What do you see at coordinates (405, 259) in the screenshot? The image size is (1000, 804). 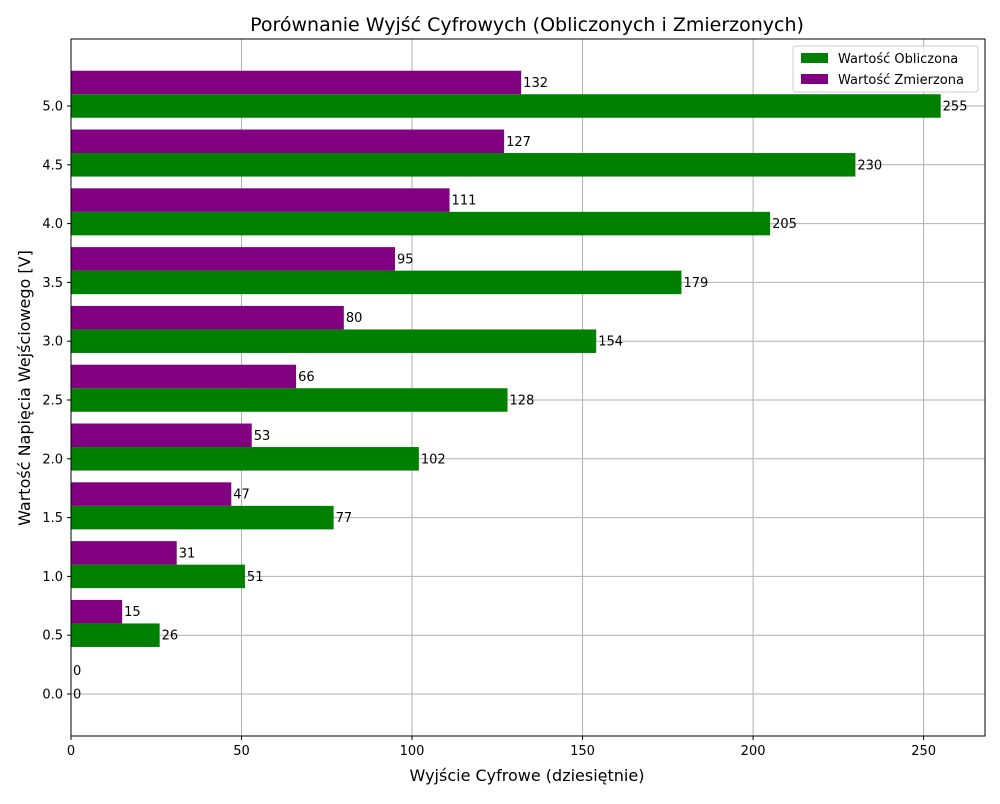 I see `data-label-measured: 95` at bounding box center [405, 259].